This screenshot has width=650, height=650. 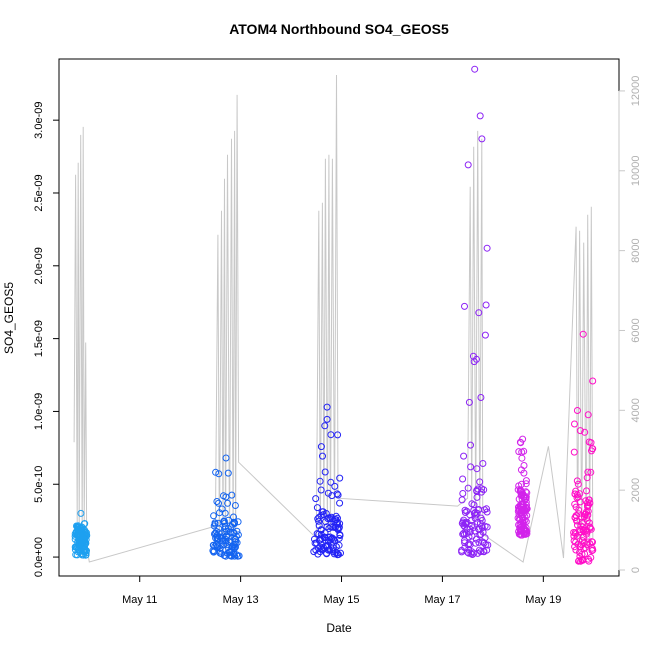 What do you see at coordinates (636, 91) in the screenshot?
I see `secondary-tick-label: 12000` at bounding box center [636, 91].